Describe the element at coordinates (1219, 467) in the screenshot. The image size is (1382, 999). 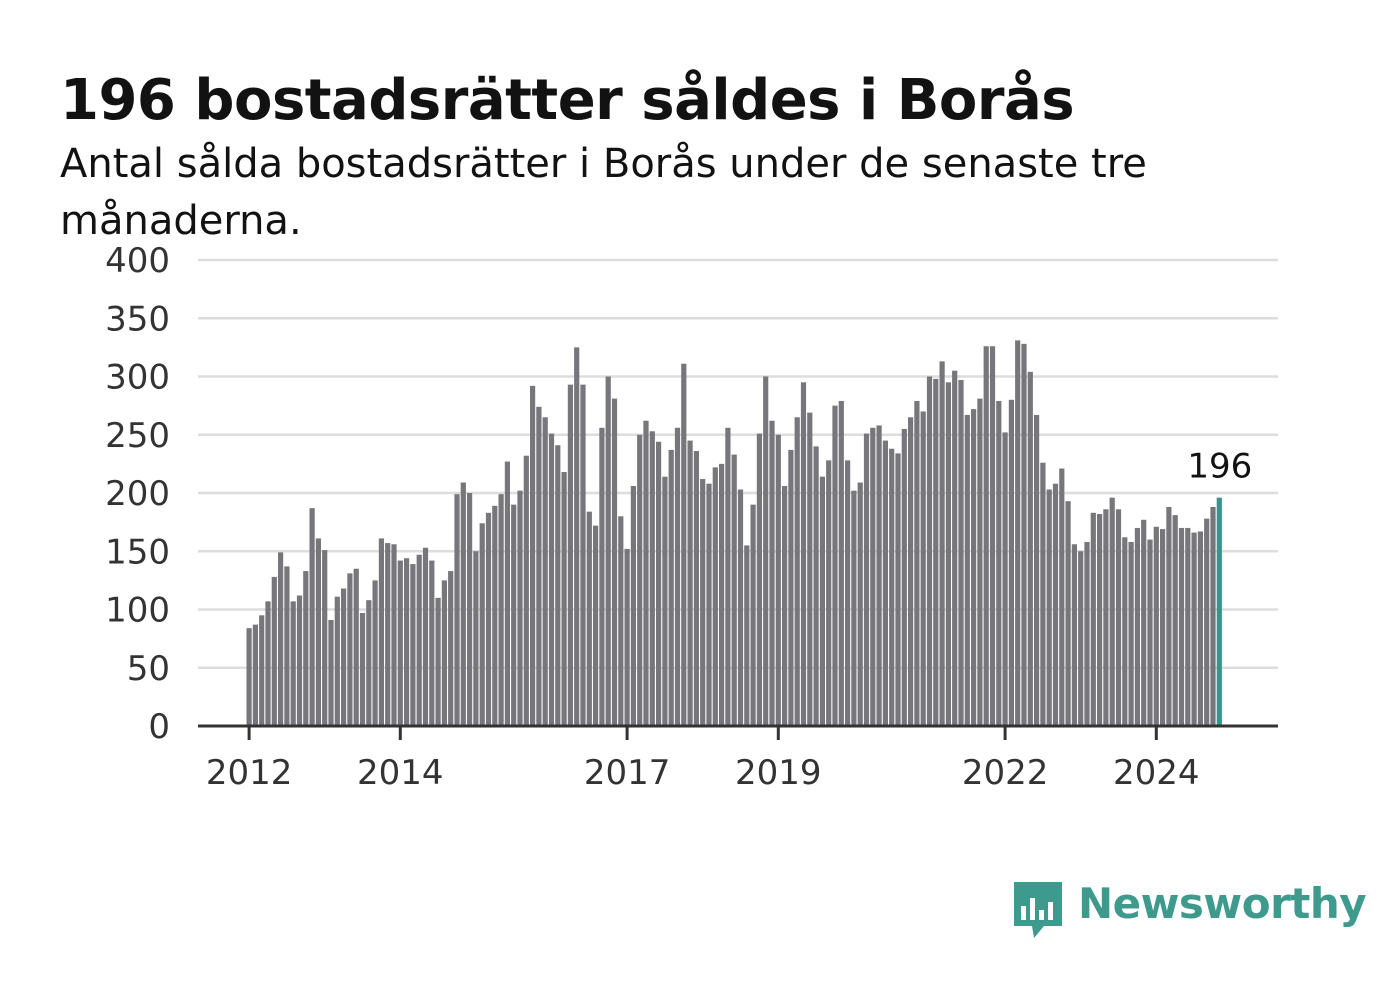
I see `latest-value-label: 196` at that location.